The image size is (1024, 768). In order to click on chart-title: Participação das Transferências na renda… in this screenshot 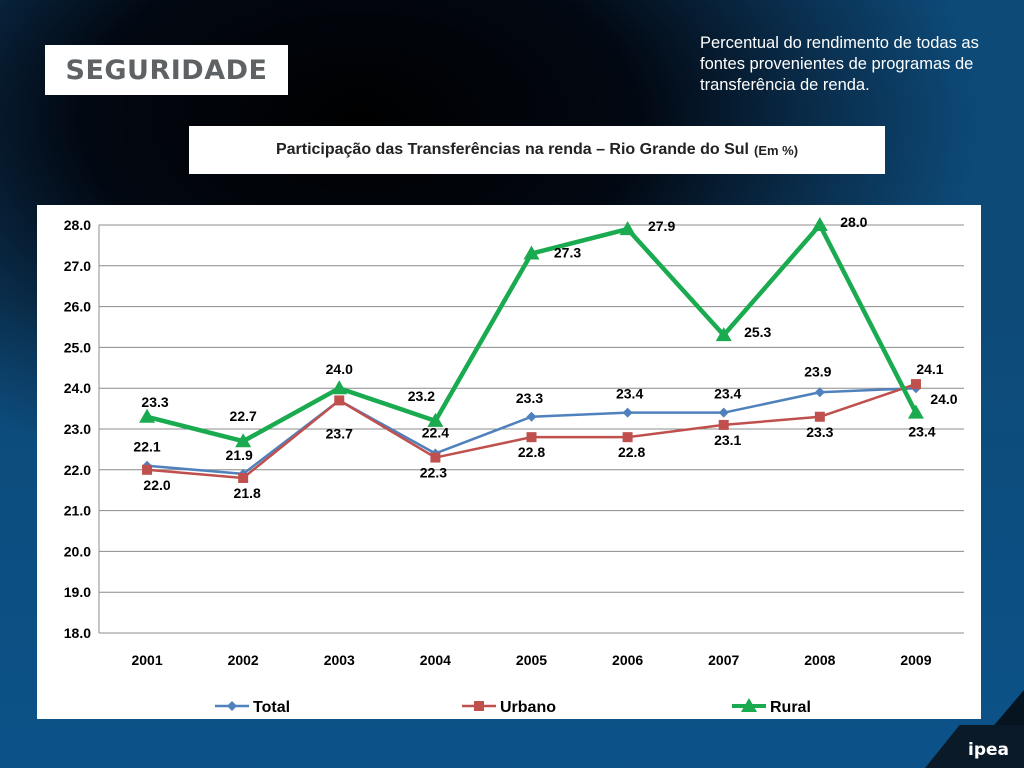, I will do `click(512, 149)`.